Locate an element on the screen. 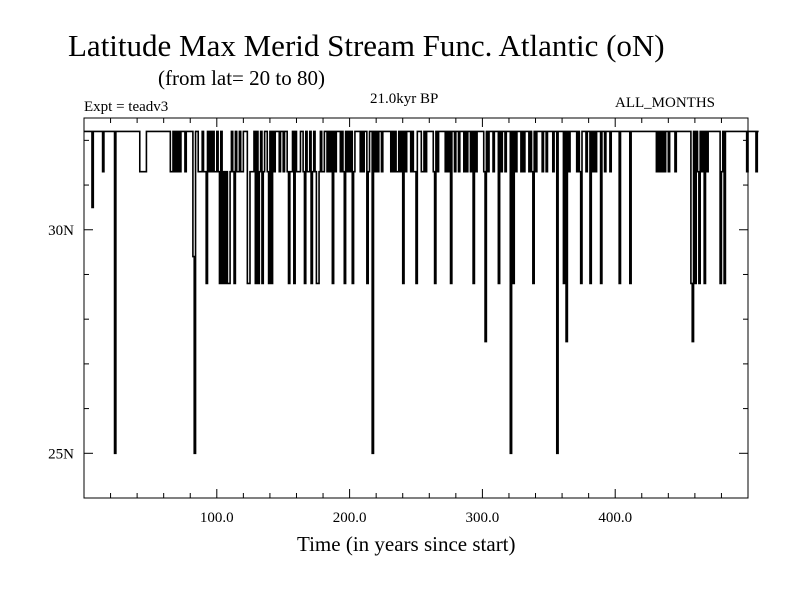 Image resolution: width=800 pixels, height=600 pixels. months-label: ALL_MONTHS is located at coordinates (665, 103).